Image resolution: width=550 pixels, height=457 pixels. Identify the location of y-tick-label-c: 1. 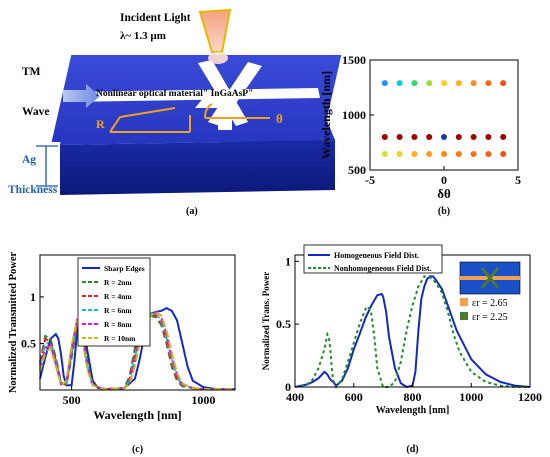
(33, 297).